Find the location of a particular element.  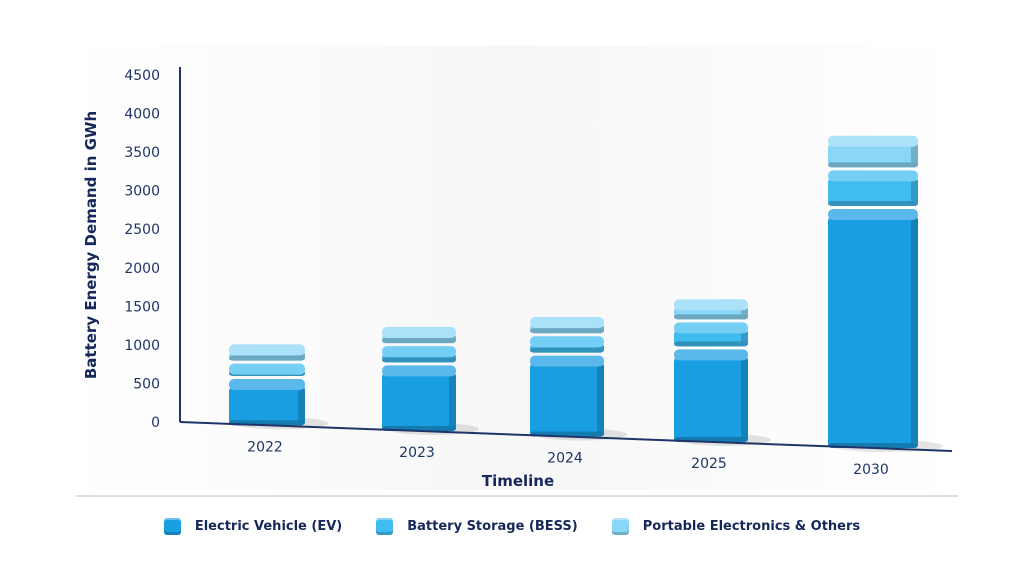

y-tick-label: 4000 is located at coordinates (142, 115).